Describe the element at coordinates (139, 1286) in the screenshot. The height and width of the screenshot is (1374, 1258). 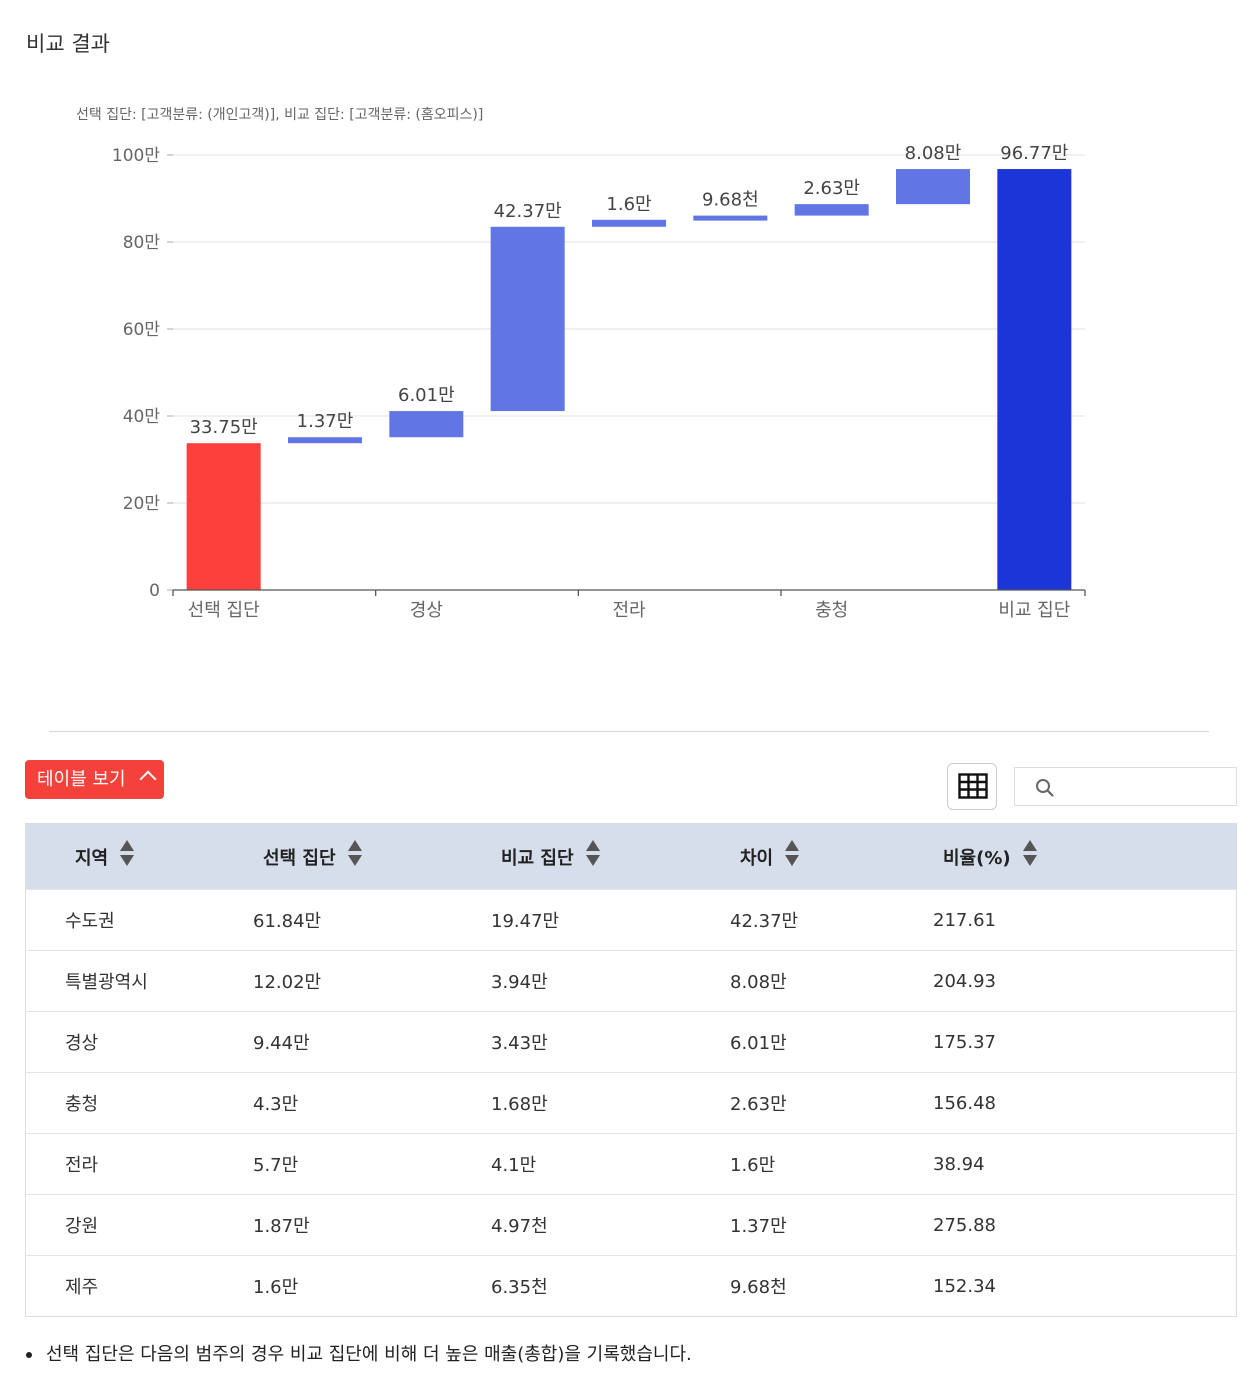
I see `table-cell: 제주` at that location.